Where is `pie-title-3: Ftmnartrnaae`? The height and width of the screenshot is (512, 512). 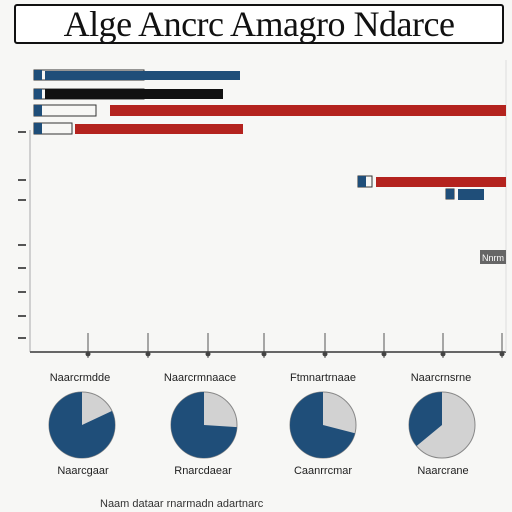
pie-title-3: Ftmnartrnaae is located at coordinates (323, 378).